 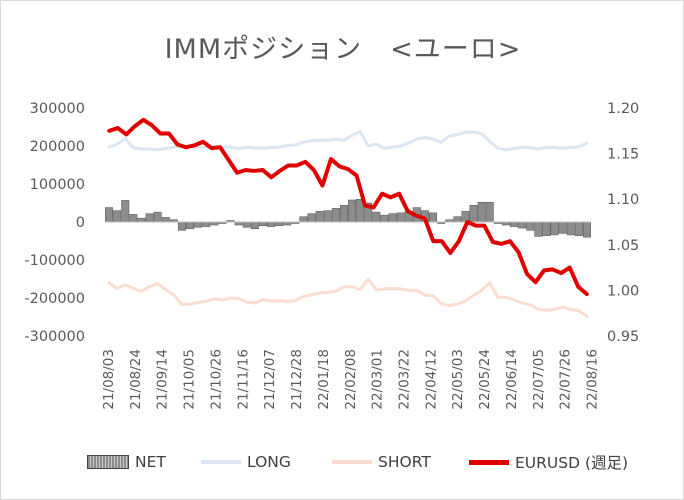 I want to click on legend-item-short: SHORT, so click(x=381, y=462).